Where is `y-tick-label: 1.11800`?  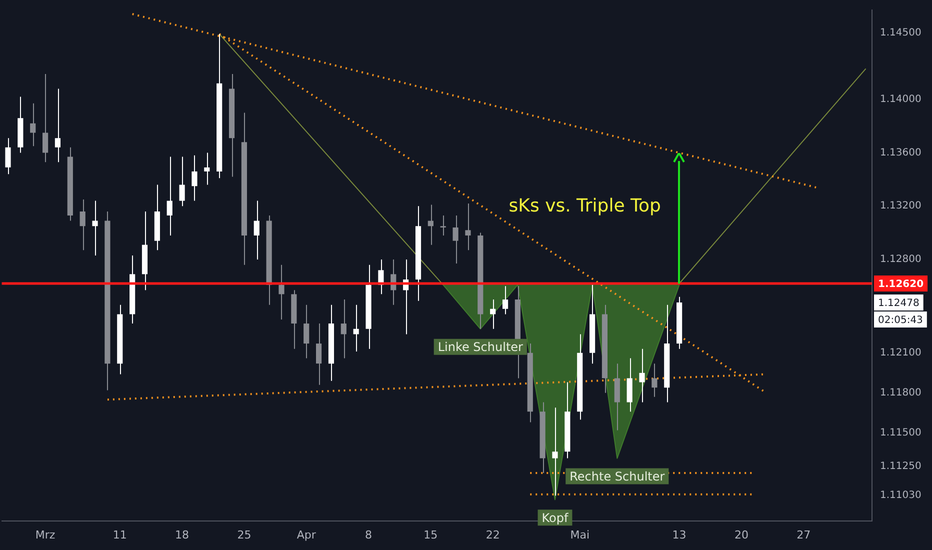
y-tick-label: 1.11800 is located at coordinates (901, 393).